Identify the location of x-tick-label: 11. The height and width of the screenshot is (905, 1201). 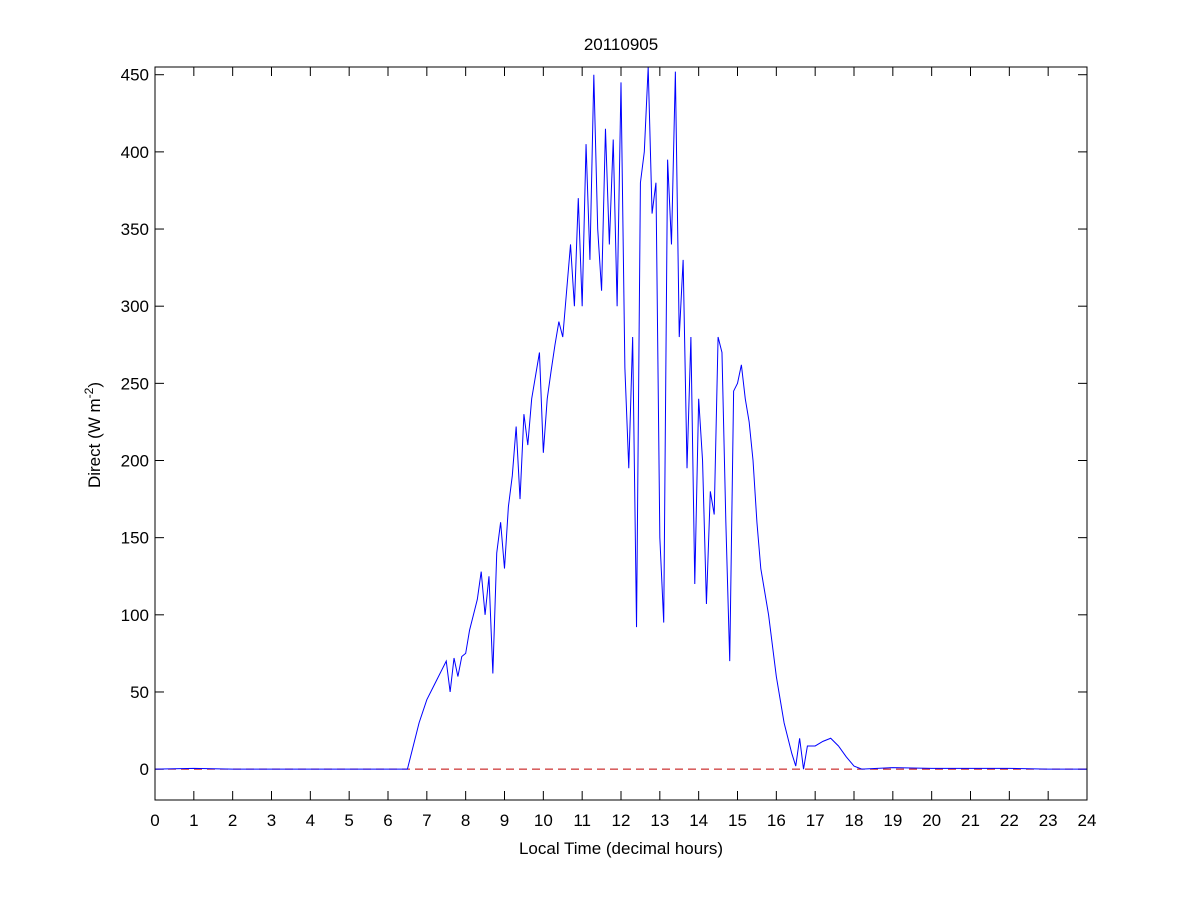
(582, 820).